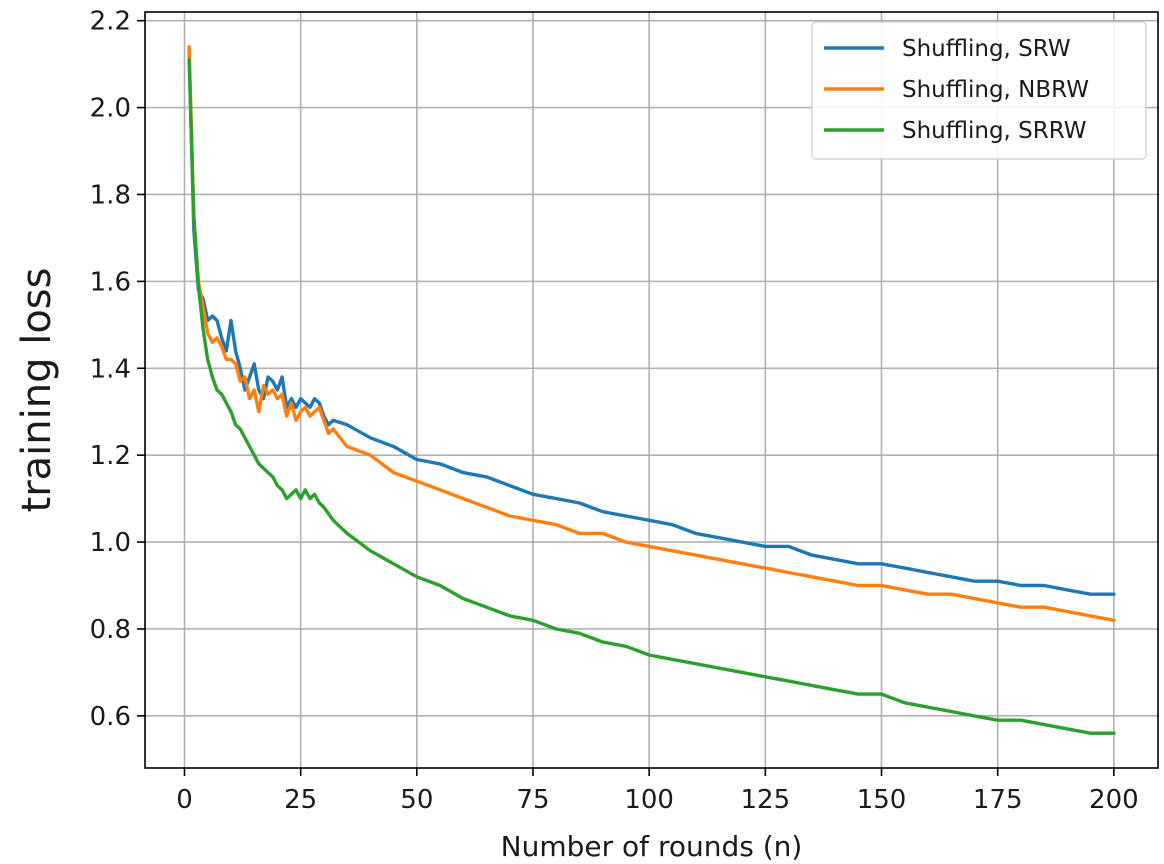 Image resolution: width=1164 pixels, height=864 pixels. I want to click on x-tick-label: 175, so click(998, 800).